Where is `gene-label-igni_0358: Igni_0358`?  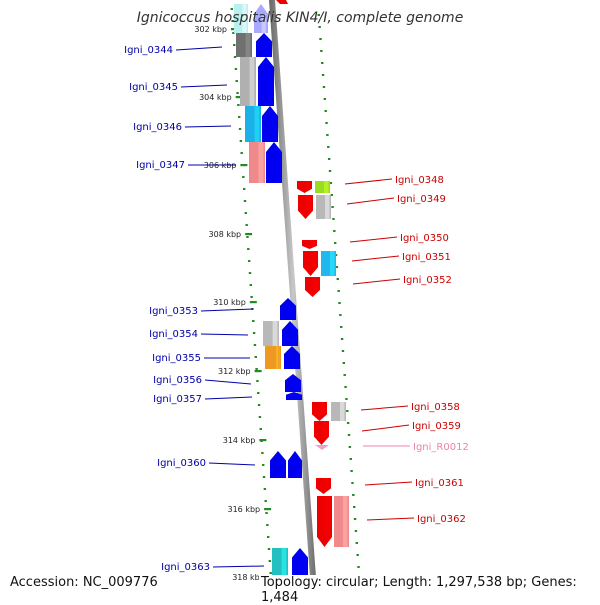 gene-label-igni_0358: Igni_0358 is located at coordinates (435, 407).